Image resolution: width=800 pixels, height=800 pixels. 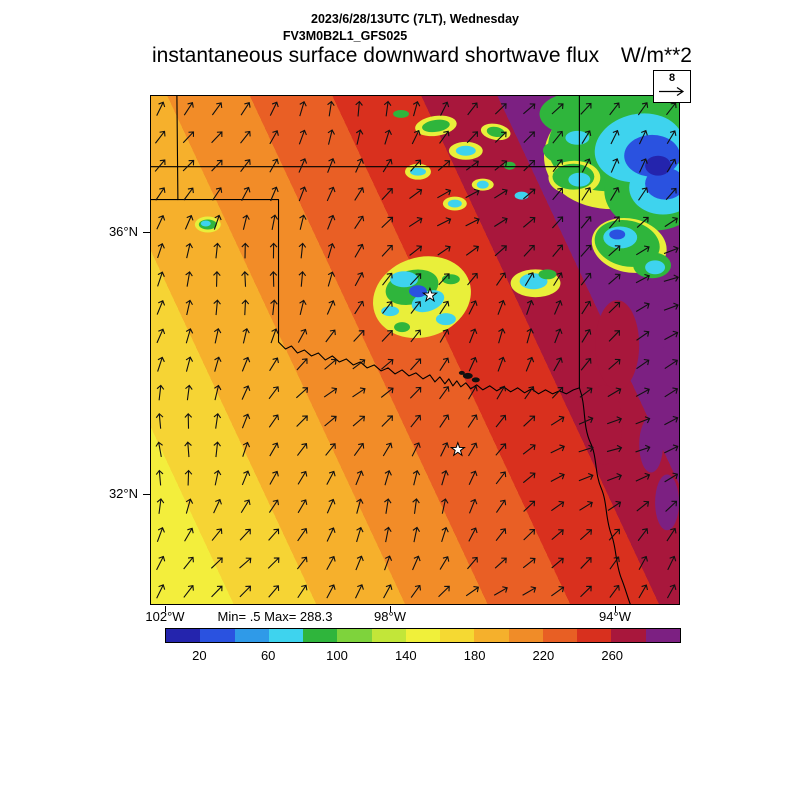 What do you see at coordinates (165, 616) in the screenshot?
I see `lon-tick-label: 102°W` at bounding box center [165, 616].